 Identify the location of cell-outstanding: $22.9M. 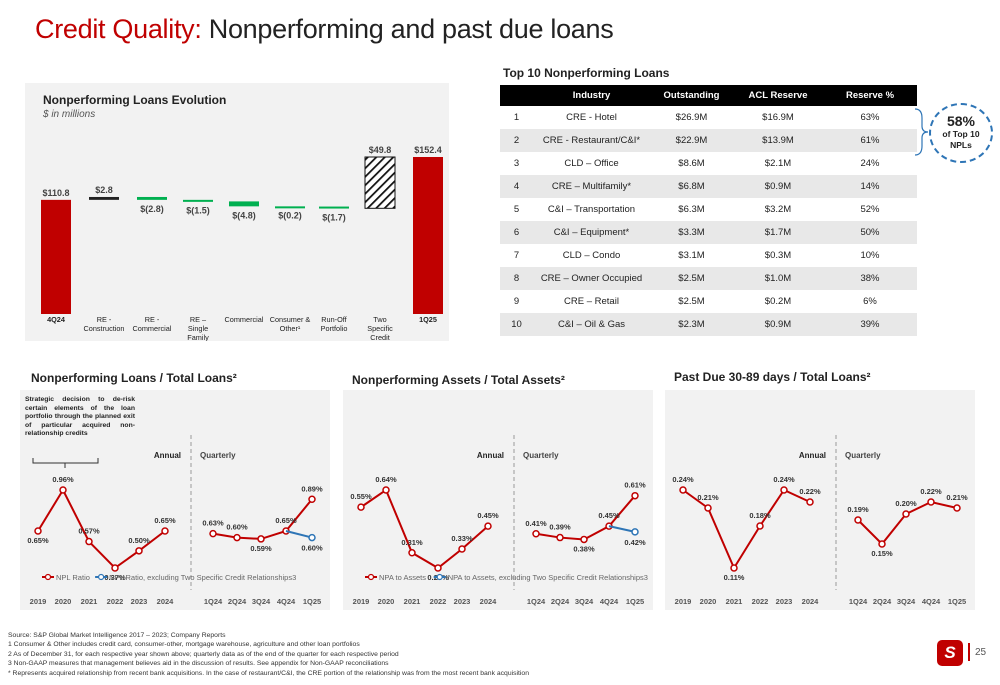
(691, 140).